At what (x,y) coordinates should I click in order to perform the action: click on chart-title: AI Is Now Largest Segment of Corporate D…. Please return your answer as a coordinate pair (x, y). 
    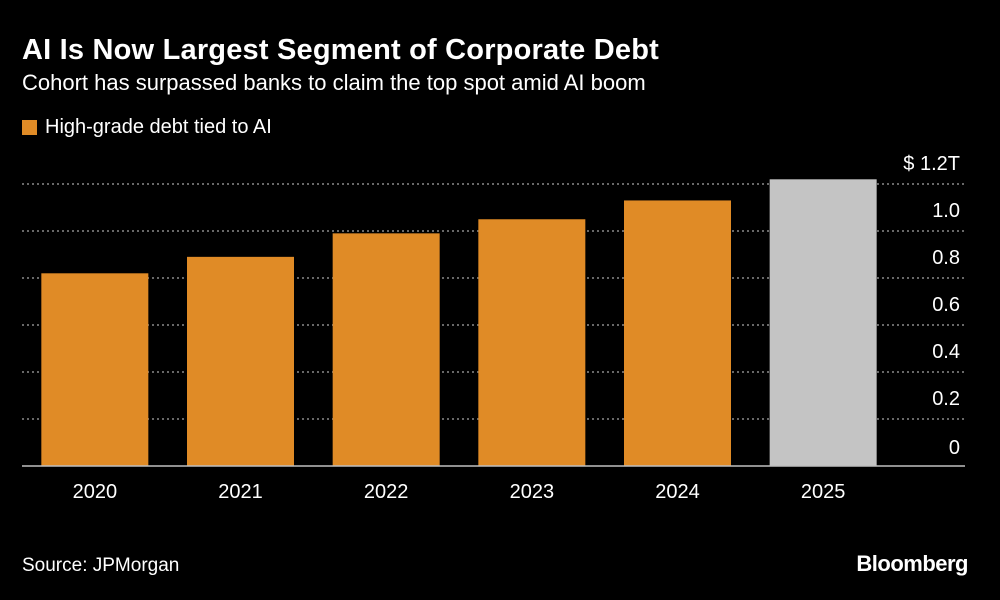
    Looking at the image, I should click on (341, 50).